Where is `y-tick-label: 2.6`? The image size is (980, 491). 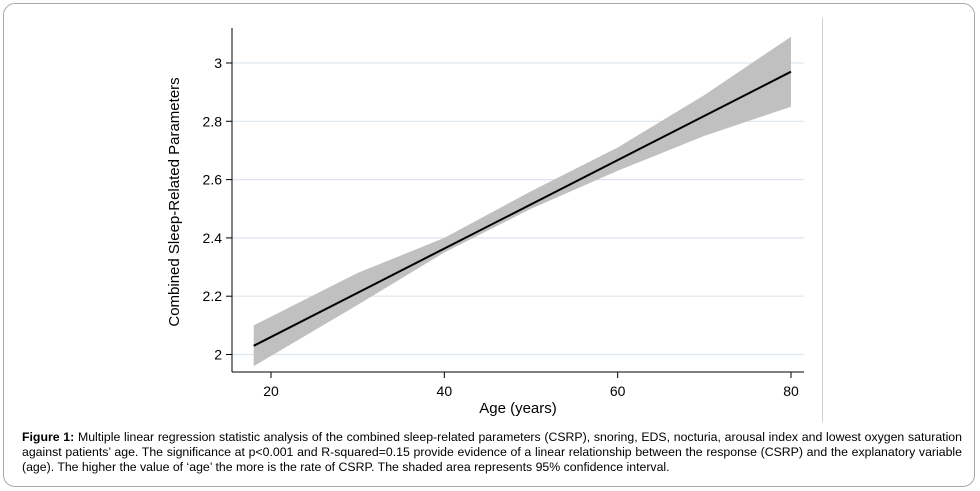 y-tick-label: 2.6 is located at coordinates (213, 180).